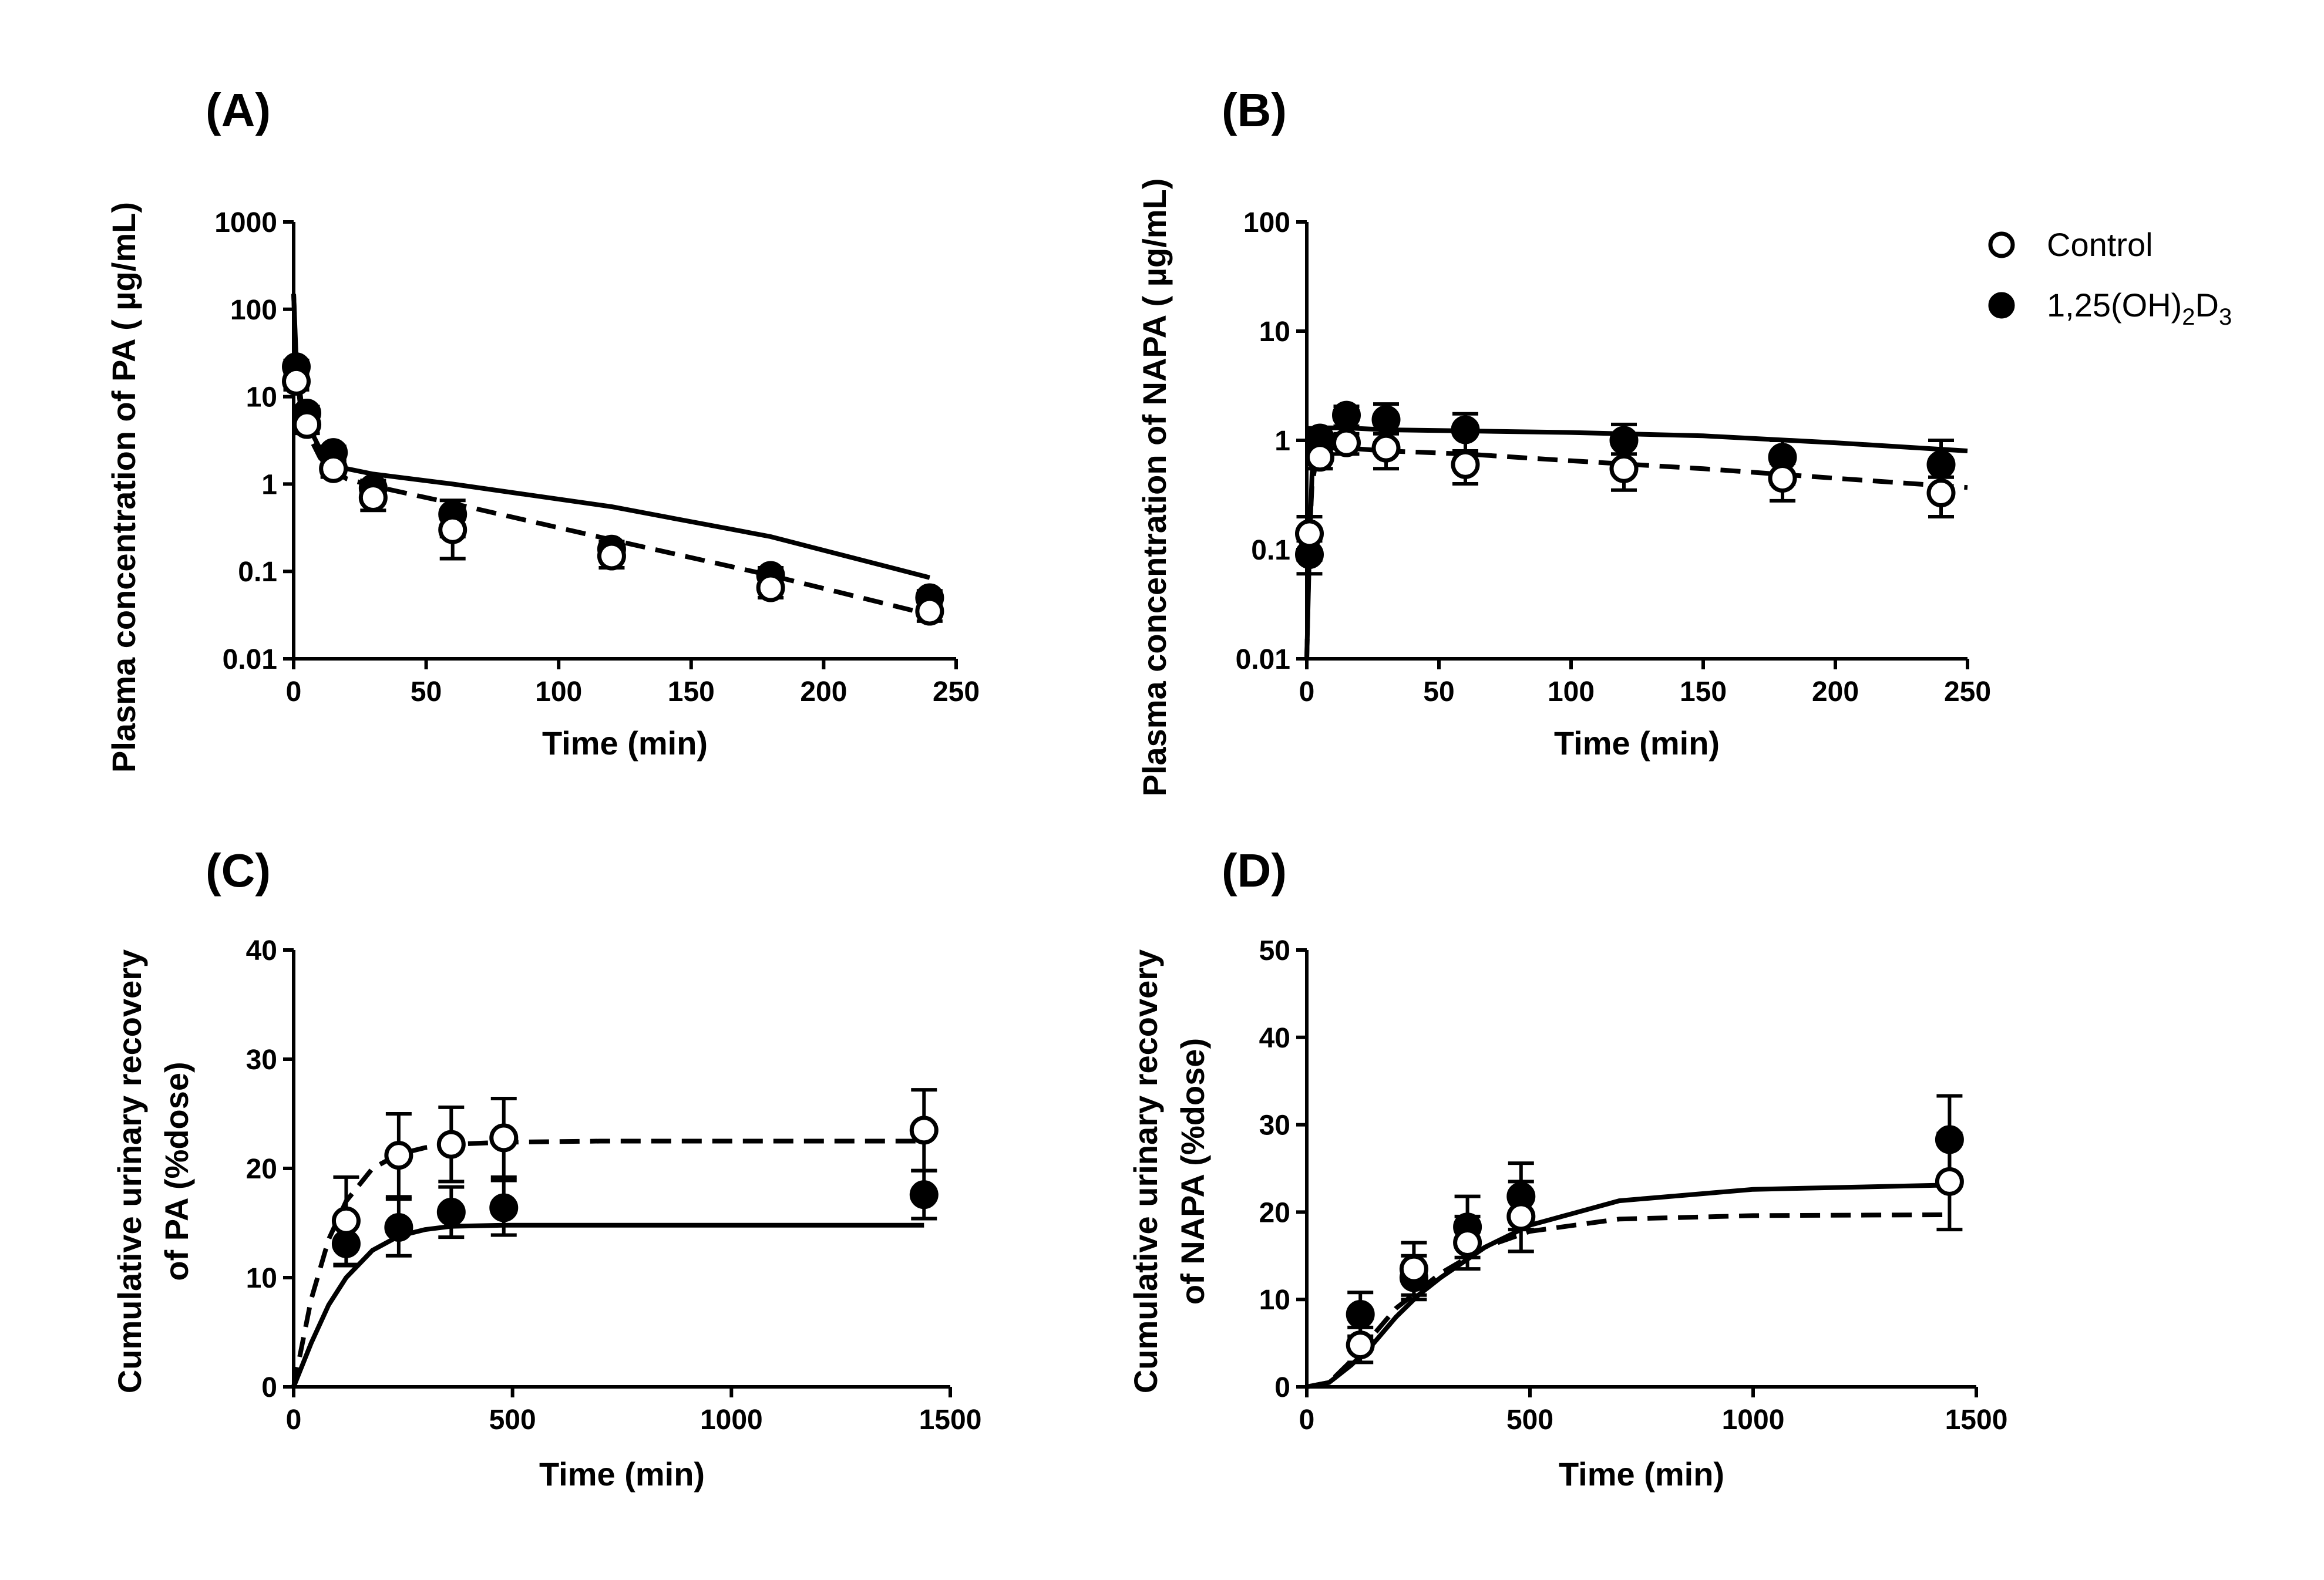 This screenshot has width=2324, height=1580. I want to click on legend-control-marker, so click(2002, 244).